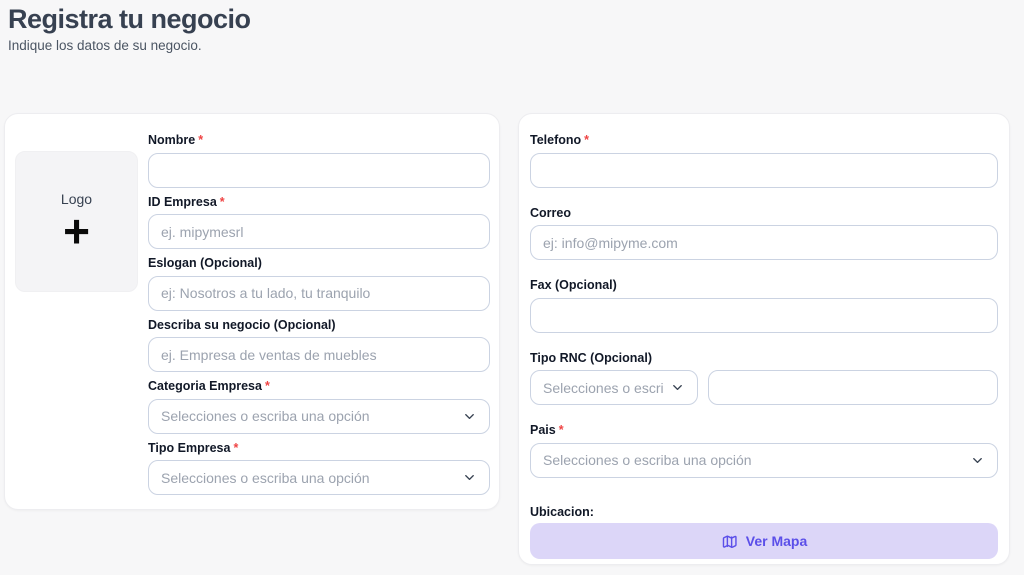 This screenshot has width=1024, height=575. I want to click on describa-input, so click(319, 354).